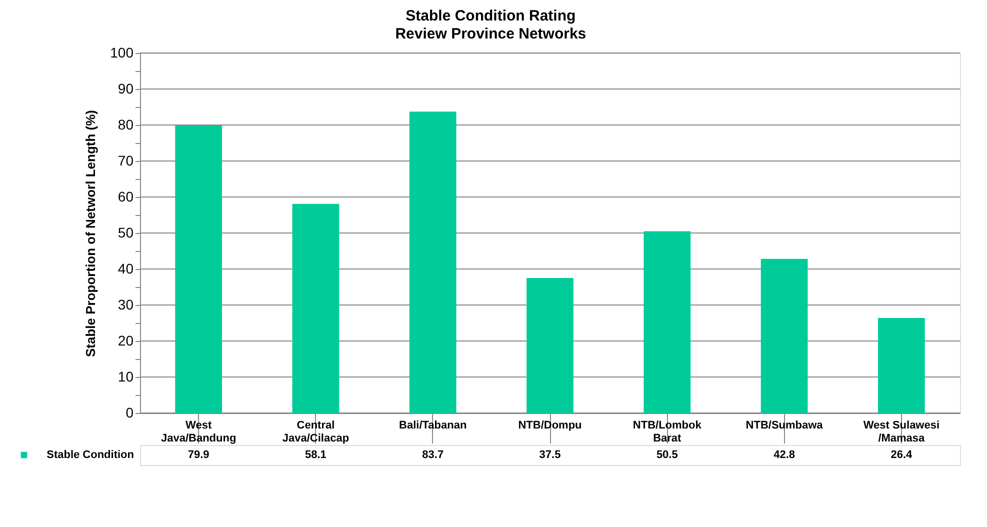  I want to click on y-tick-label: 20, so click(126, 340).